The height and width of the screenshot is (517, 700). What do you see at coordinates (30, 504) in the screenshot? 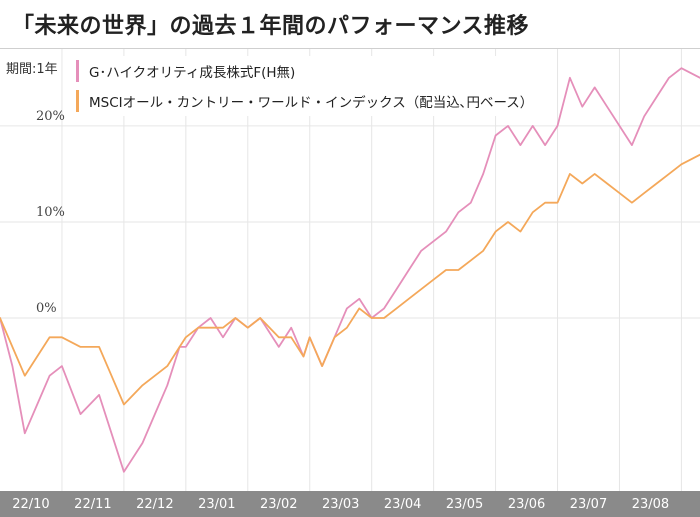
I see `x-tick-label: 22/10` at bounding box center [30, 504].